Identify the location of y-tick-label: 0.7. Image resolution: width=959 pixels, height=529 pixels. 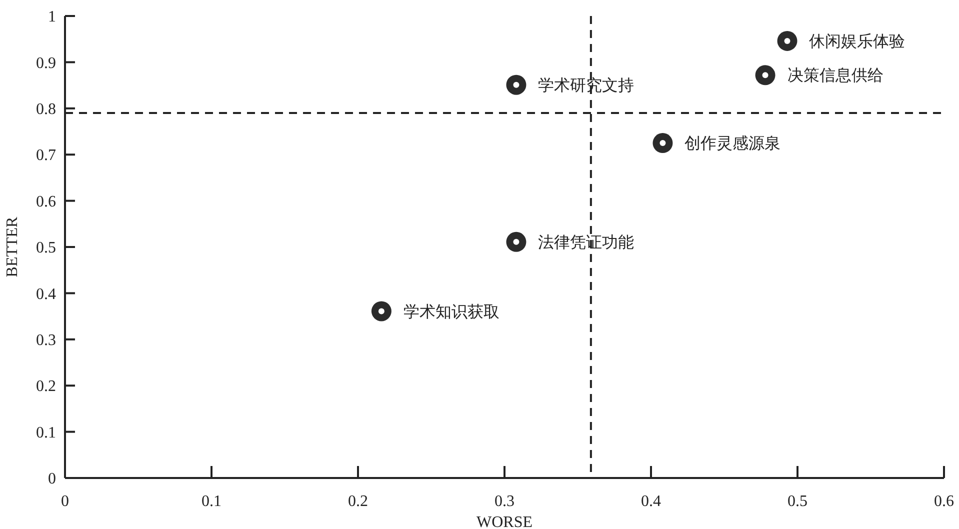
(46, 155).